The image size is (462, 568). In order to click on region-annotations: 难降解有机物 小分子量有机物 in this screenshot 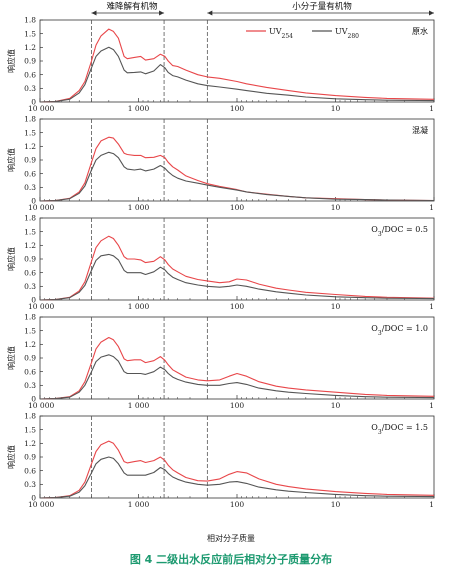, I will do `click(229, 6)`.